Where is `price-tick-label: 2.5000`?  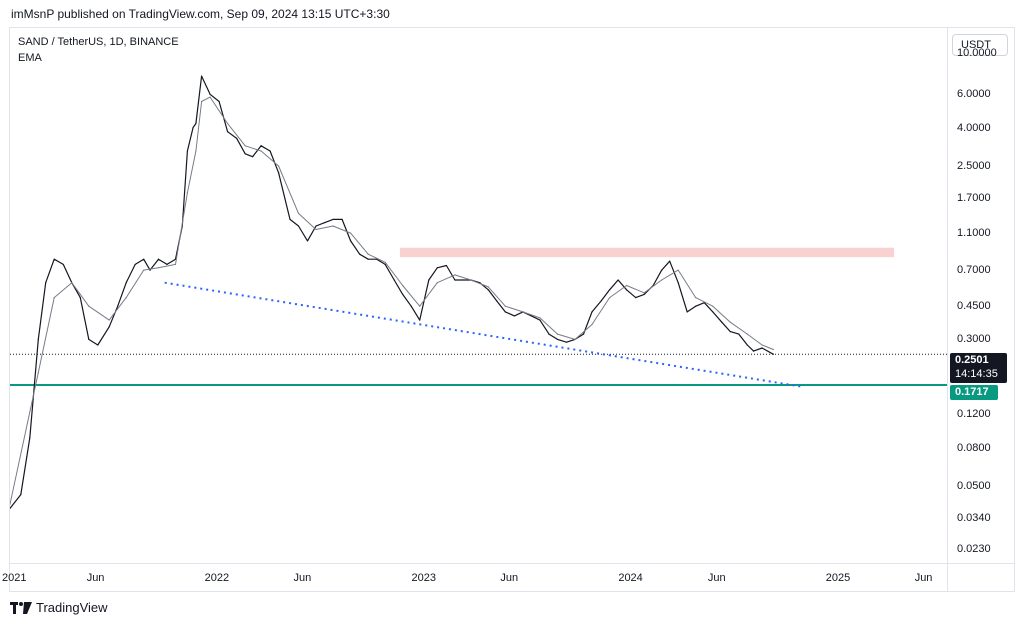 price-tick-label: 2.5000 is located at coordinates (974, 165).